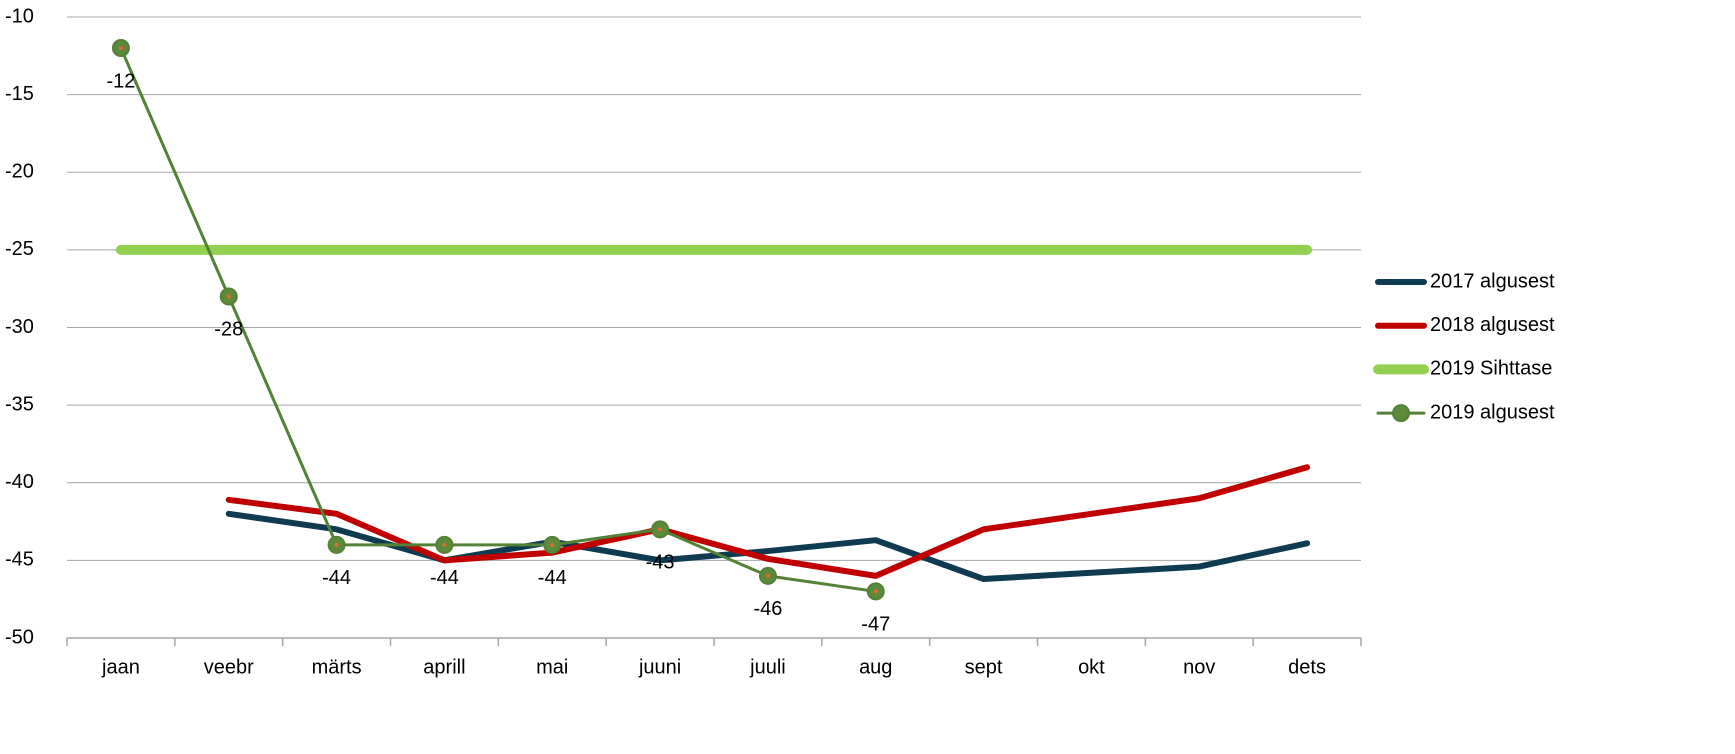 Image resolution: width=1735 pixels, height=754 pixels. What do you see at coordinates (120, 81) in the screenshot?
I see `data-label: -12` at bounding box center [120, 81].